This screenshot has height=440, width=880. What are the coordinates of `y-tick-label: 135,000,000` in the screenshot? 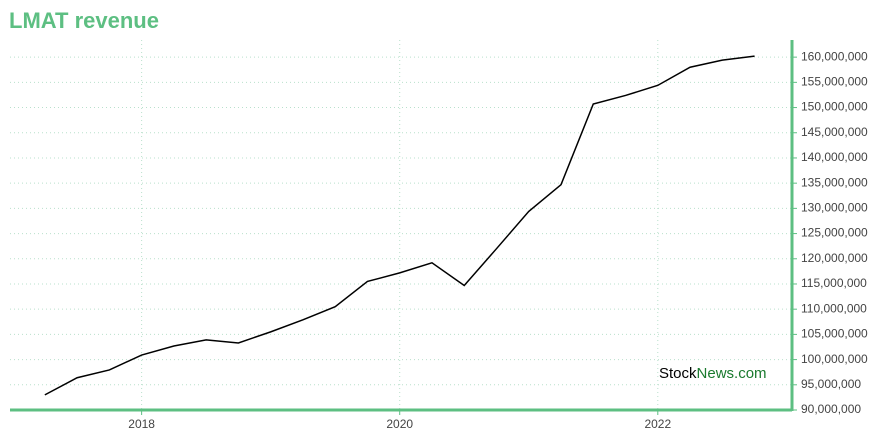 It's located at (834, 182).